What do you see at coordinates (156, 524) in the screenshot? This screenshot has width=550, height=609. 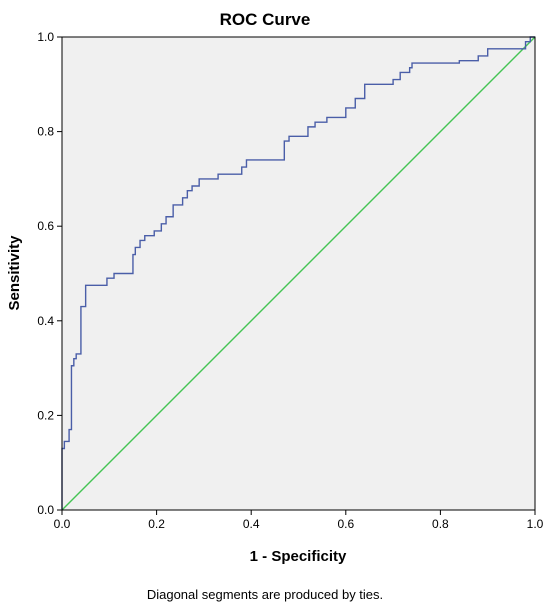 I see `x-tick-label: 0.2` at bounding box center [156, 524].